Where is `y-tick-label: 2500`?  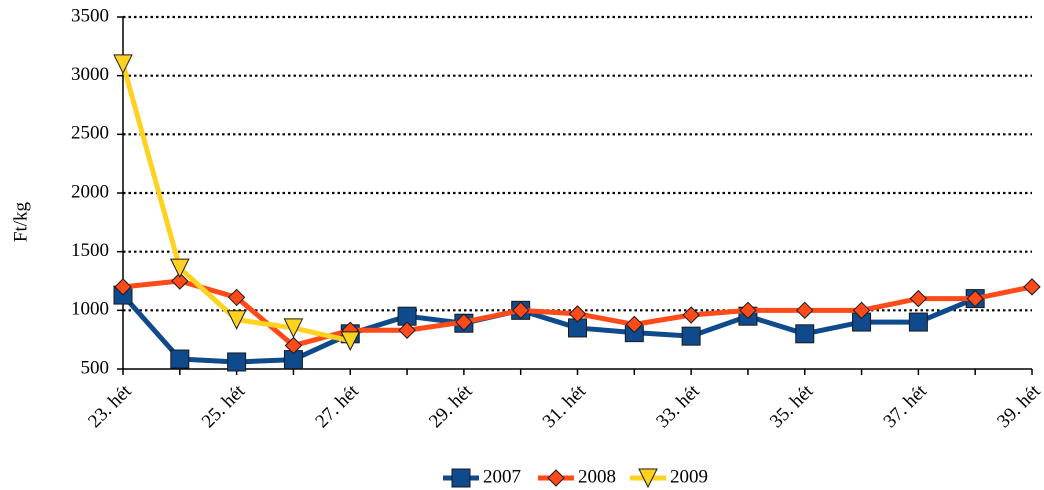
y-tick-label: 2500 is located at coordinates (90, 133).